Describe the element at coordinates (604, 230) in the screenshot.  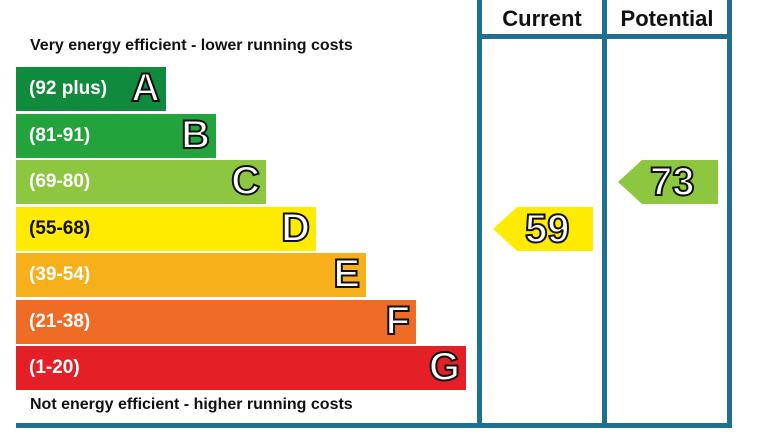
I see `frame-col-mid` at that location.